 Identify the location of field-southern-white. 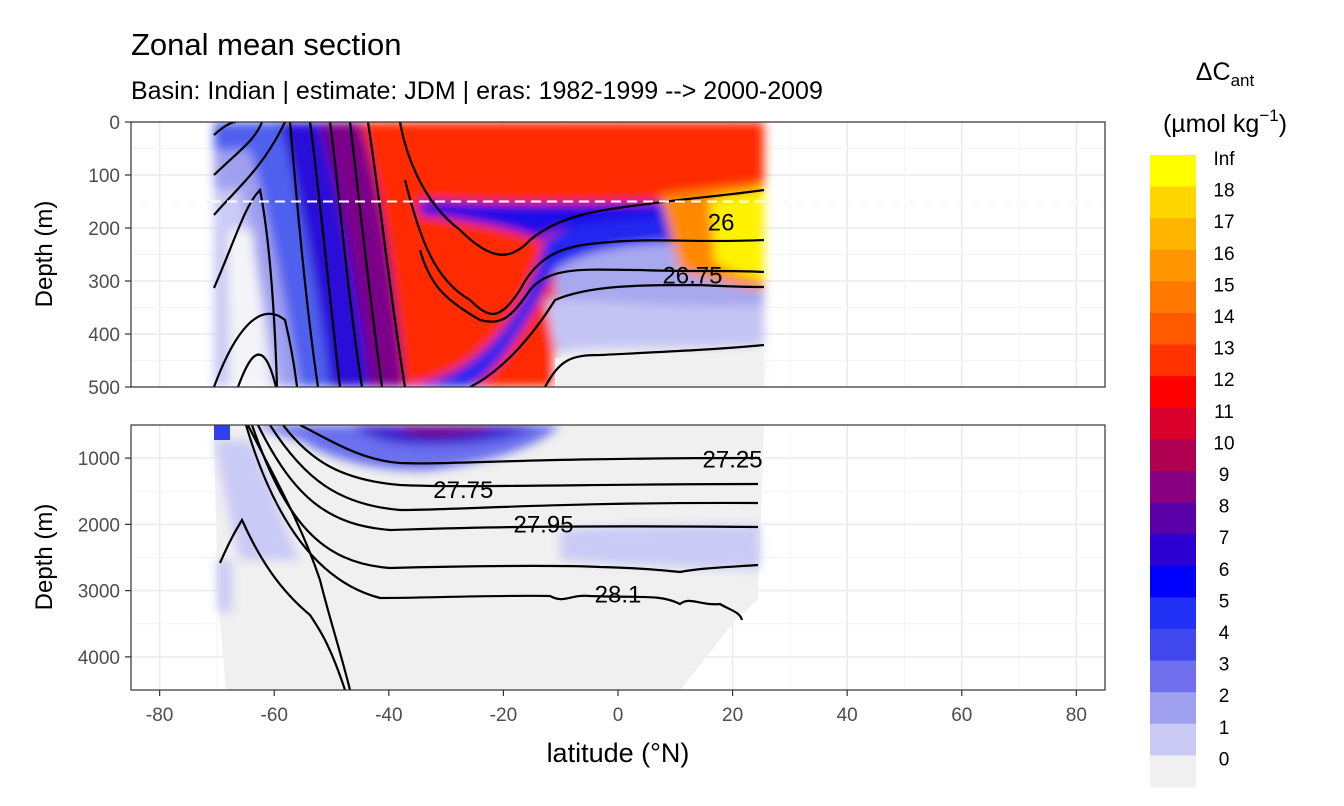
(249, 308).